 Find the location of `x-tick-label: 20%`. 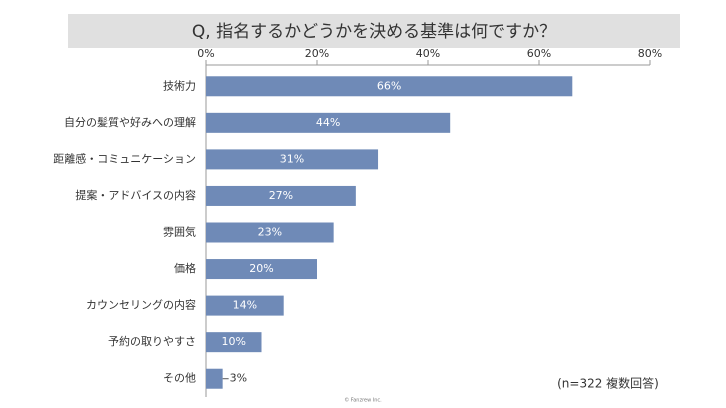

x-tick-label: 20% is located at coordinates (317, 53).